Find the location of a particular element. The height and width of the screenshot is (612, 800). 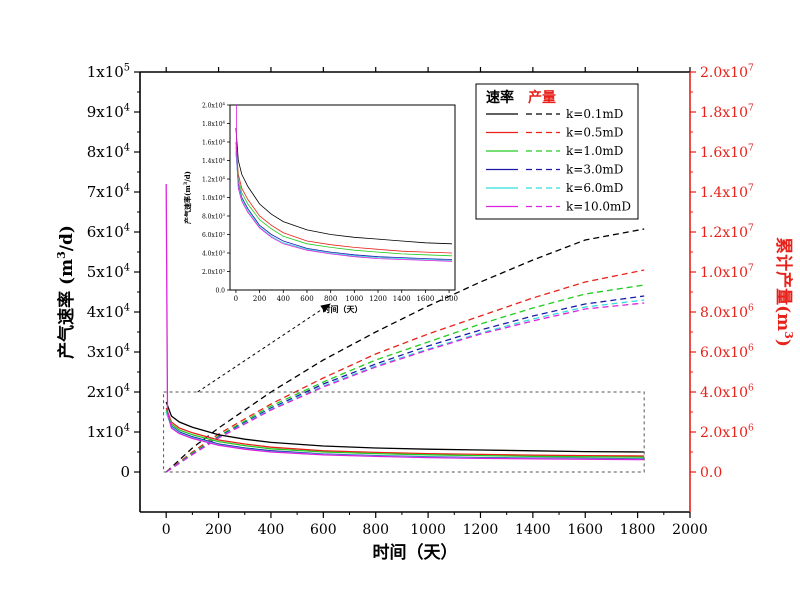

rate-line-k=0.1mD is located at coordinates (405, 427).